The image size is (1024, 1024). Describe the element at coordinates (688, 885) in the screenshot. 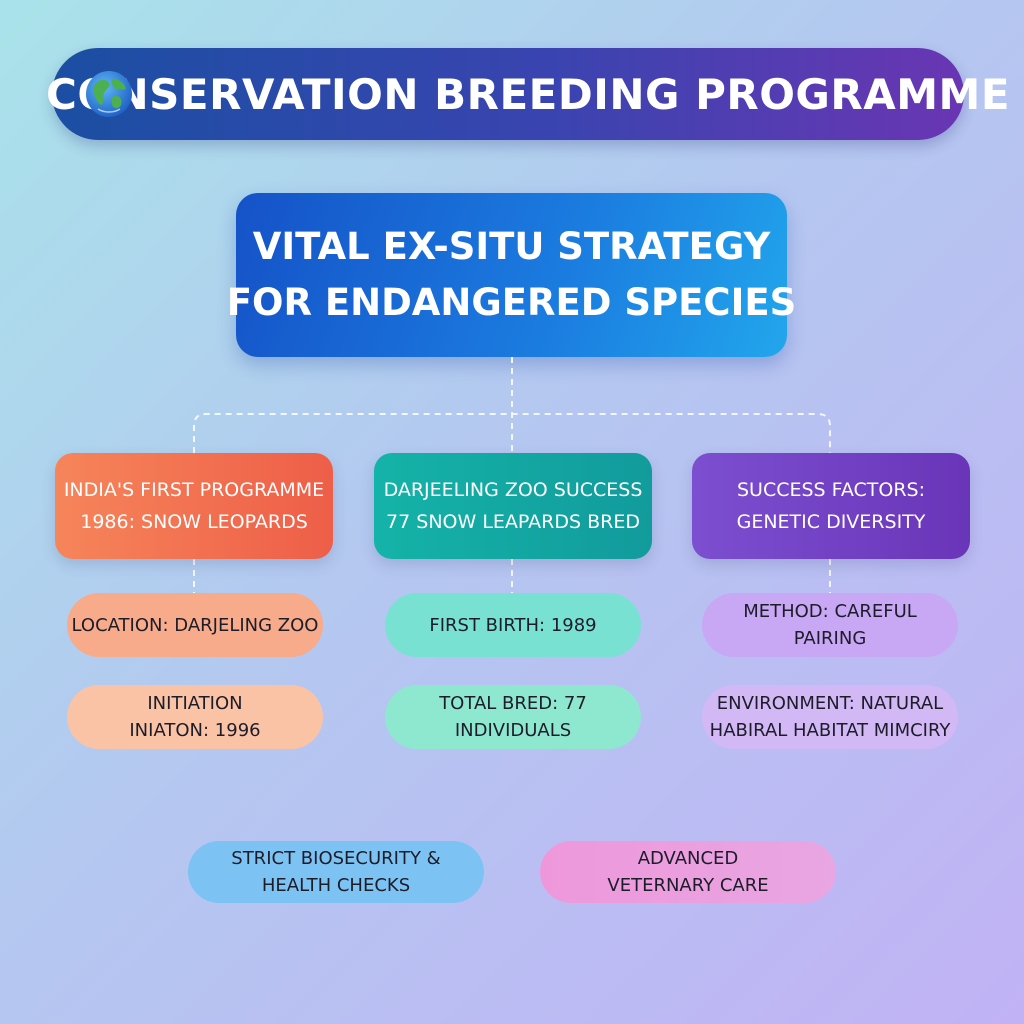

I see `bottom-line: VETERNARY CARE` at that location.